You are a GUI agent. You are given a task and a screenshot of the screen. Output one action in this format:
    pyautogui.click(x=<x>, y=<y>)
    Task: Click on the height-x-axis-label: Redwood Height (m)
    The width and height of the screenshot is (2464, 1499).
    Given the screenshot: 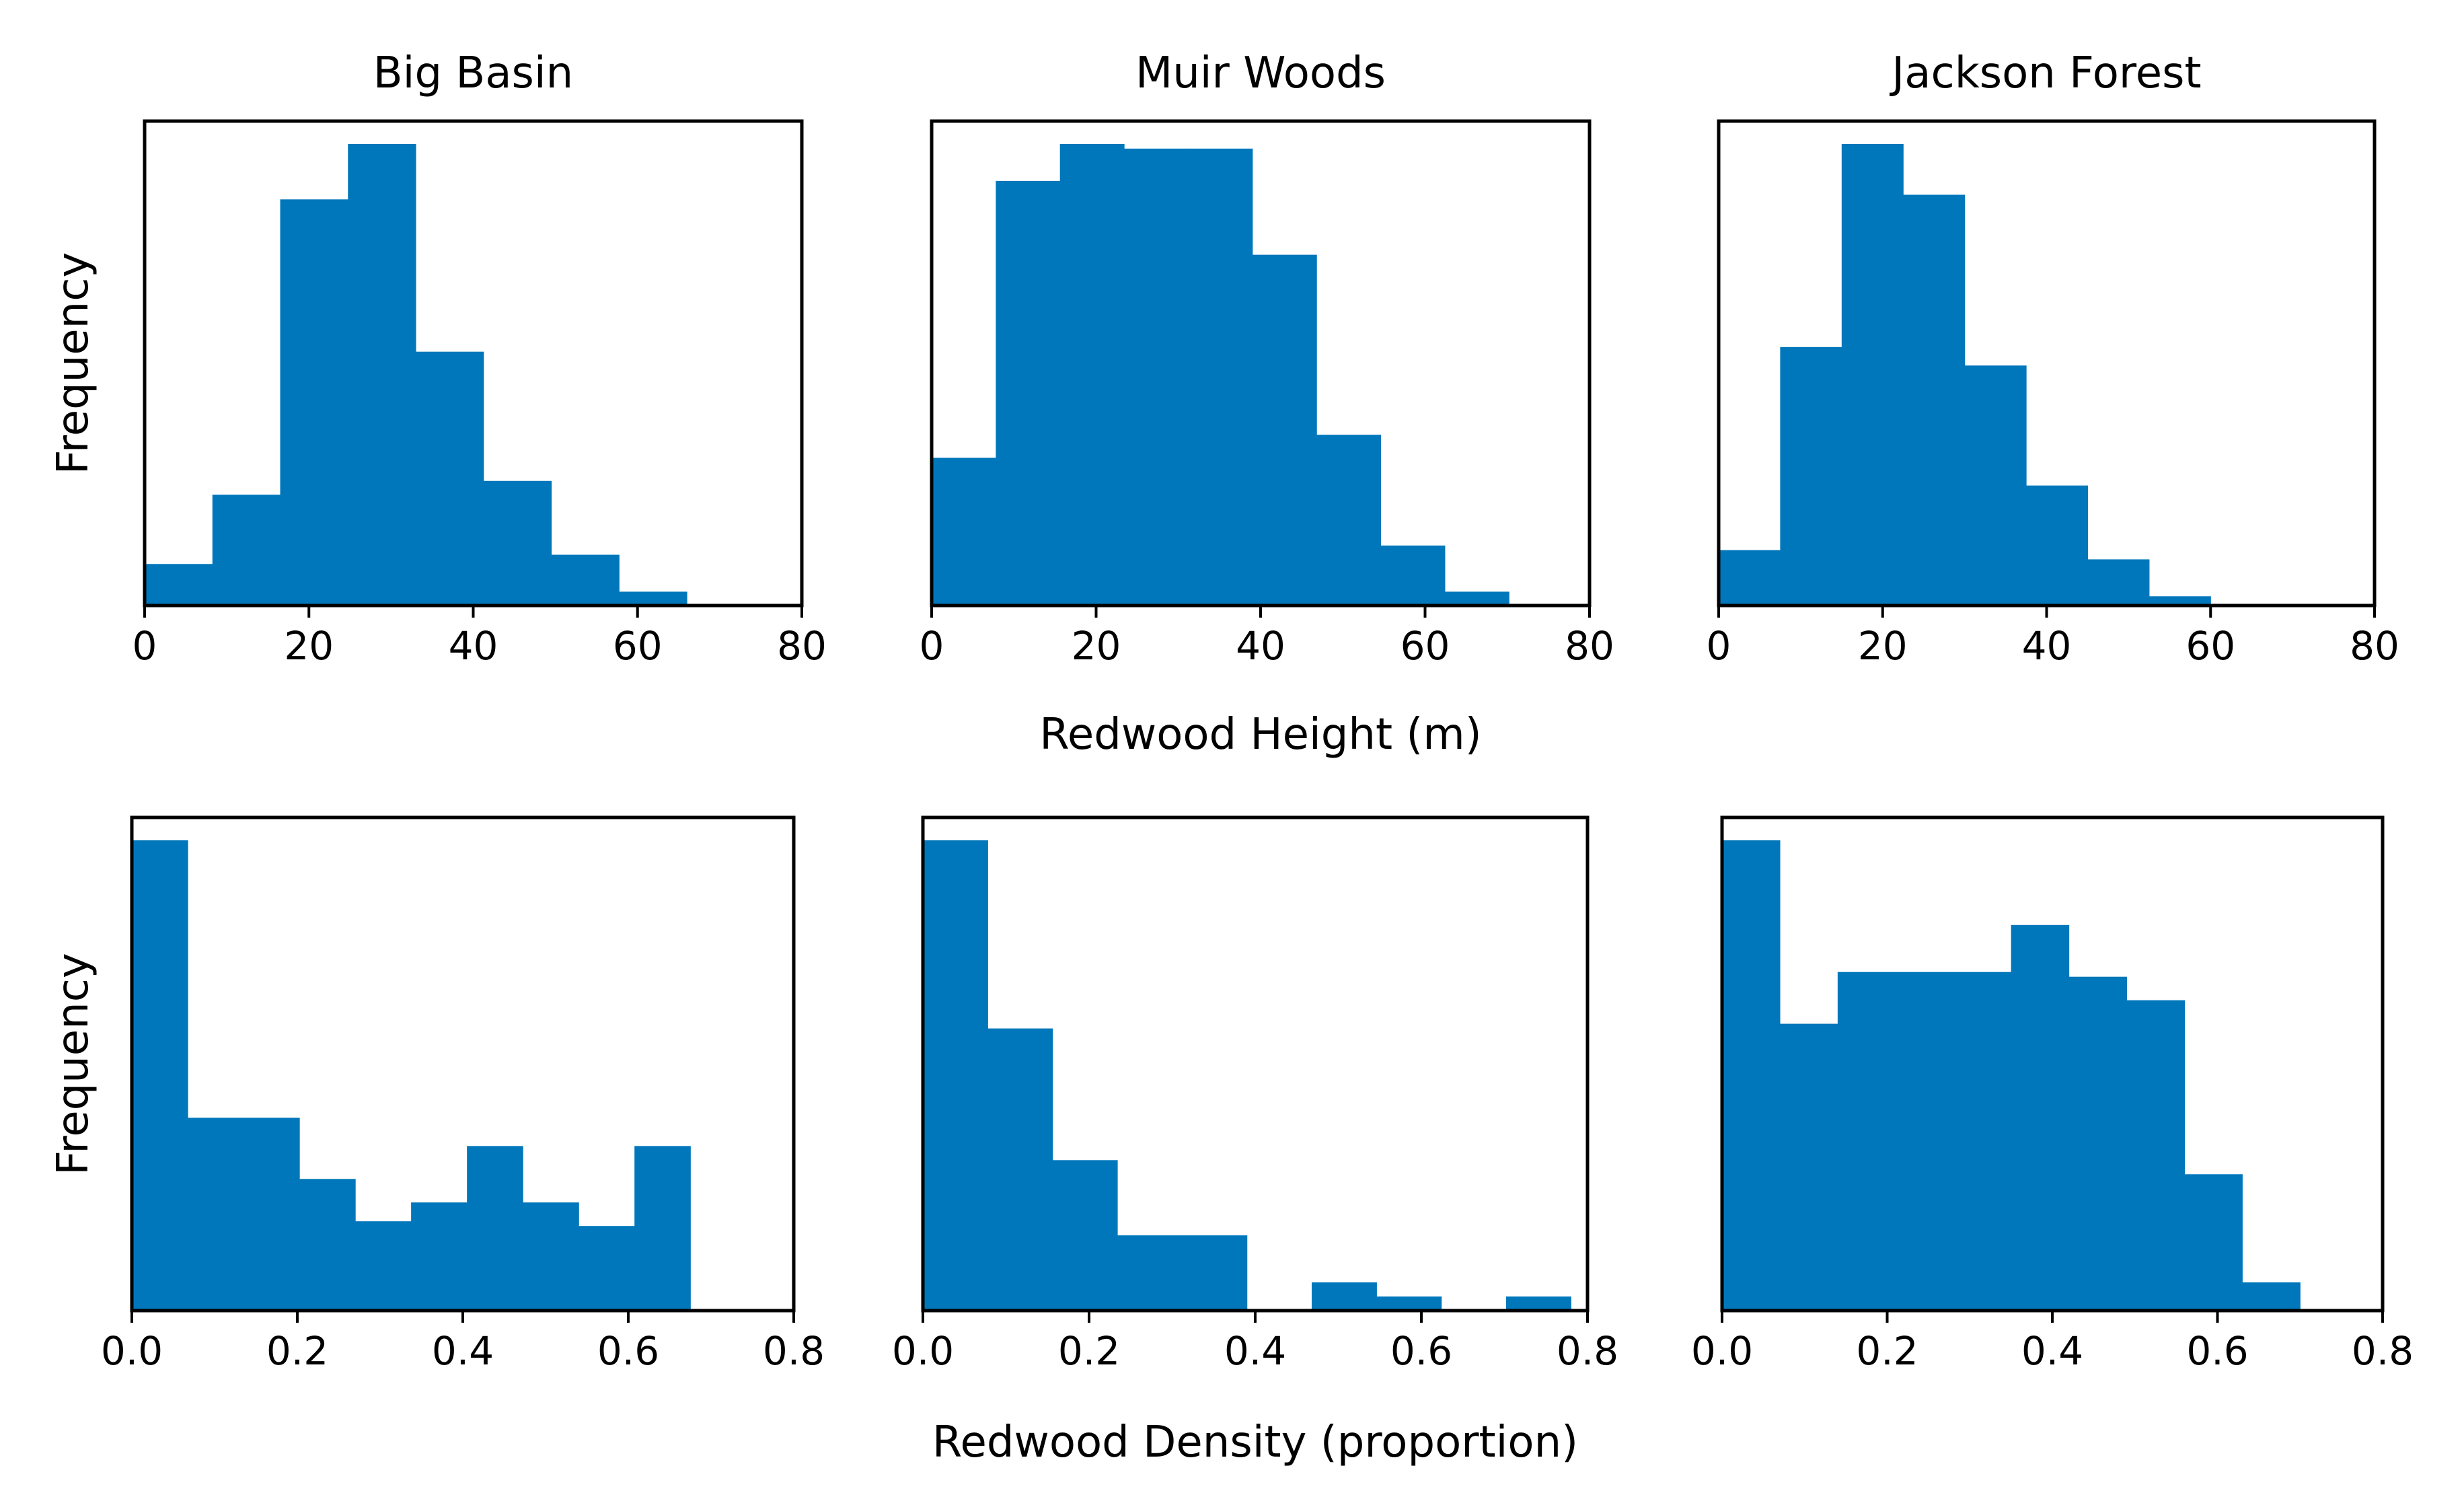 What is the action you would take?
    pyautogui.click(x=1260, y=735)
    